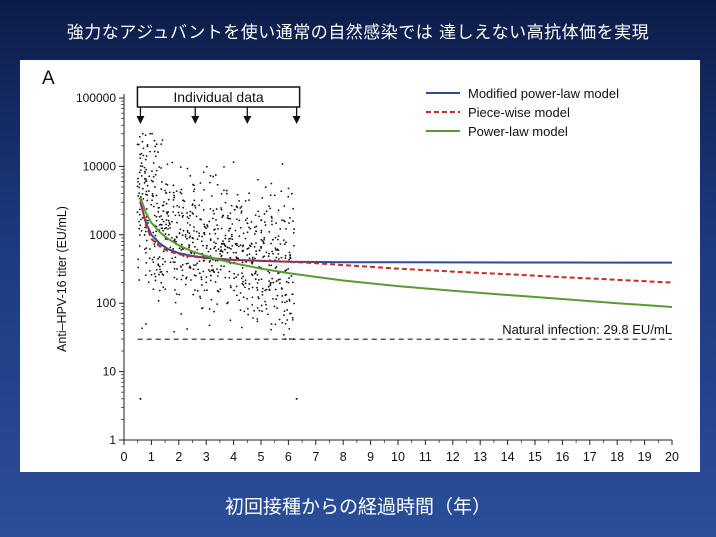 This screenshot has width=716, height=537. Describe the element at coordinates (217, 266) in the screenshot. I see `individual-data-points` at that location.